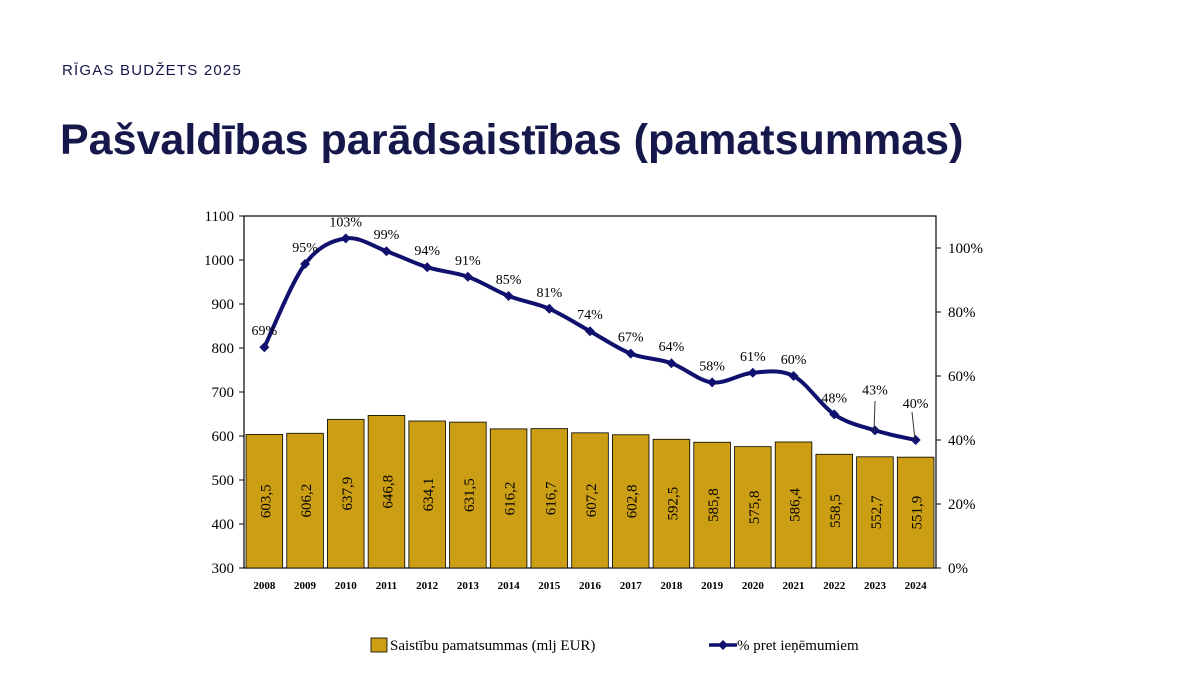  I want to click on bar-label-2023: 552,7, so click(877, 512).